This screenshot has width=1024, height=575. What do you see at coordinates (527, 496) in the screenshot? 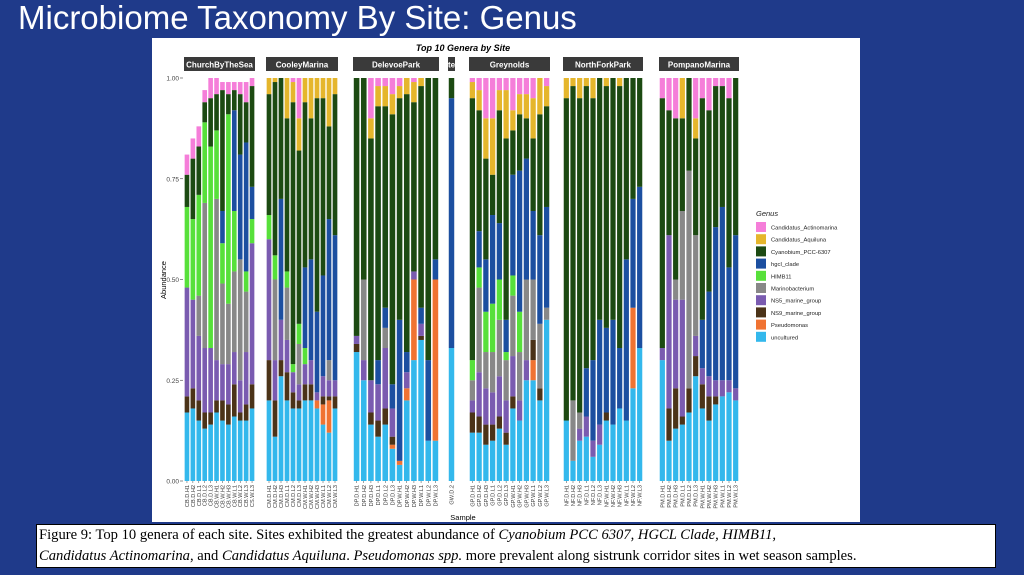
I see `x-tick-label: GP.W.H3` at bounding box center [527, 496].